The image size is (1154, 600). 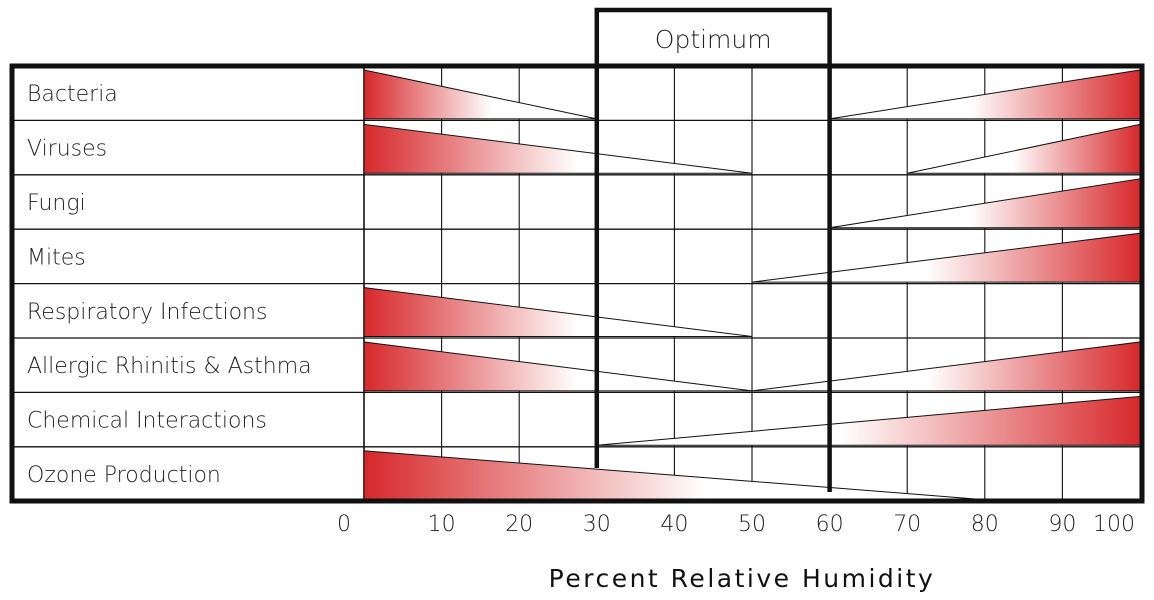 I want to click on x-tick-label: 80, so click(x=985, y=524).